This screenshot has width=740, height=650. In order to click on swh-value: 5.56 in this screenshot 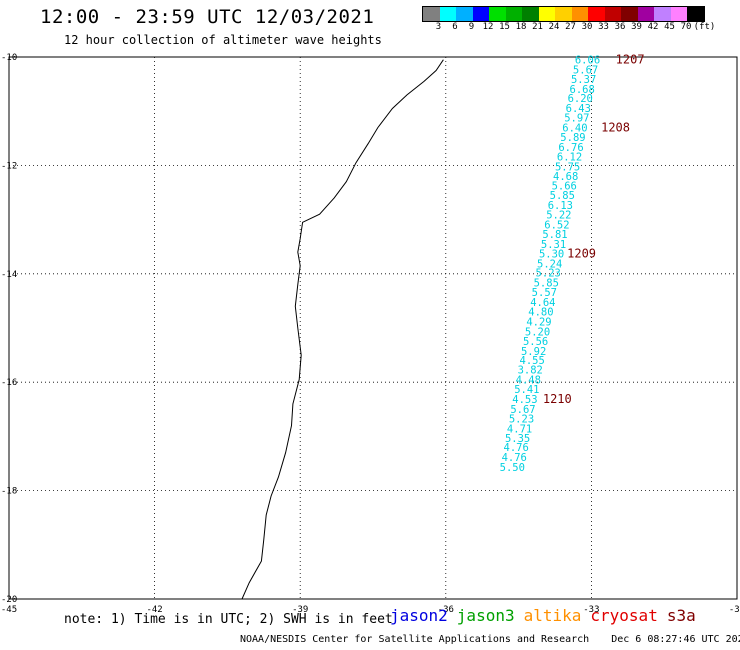, I will do `click(535, 342)`.